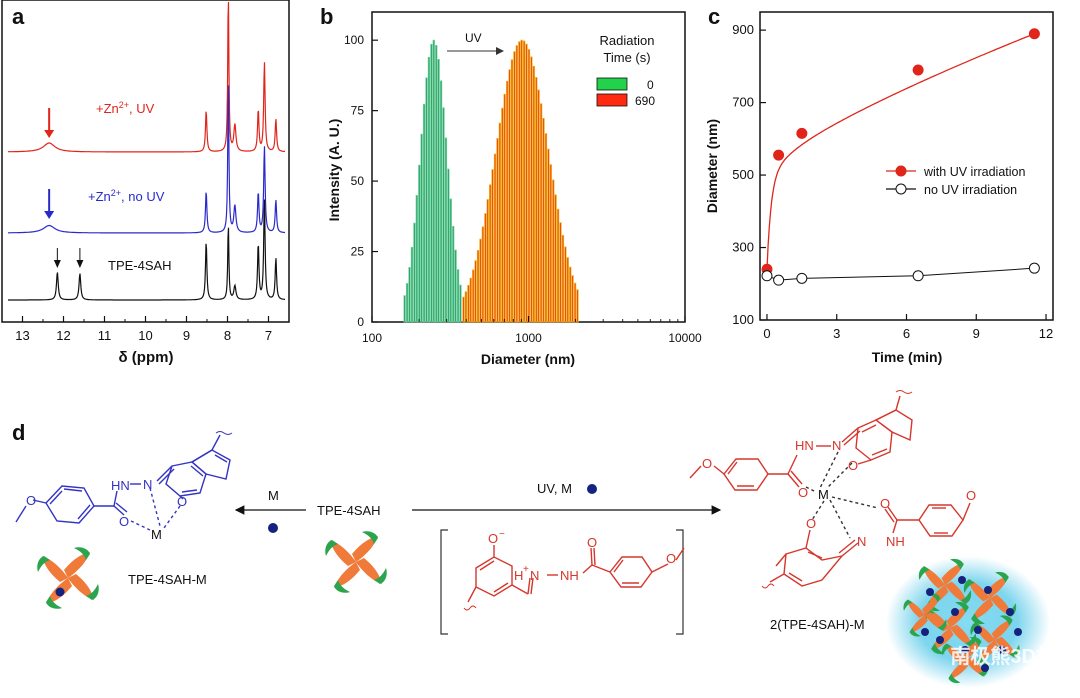 The width and height of the screenshot is (1080, 698). I want to click on nmr-x-tick-label: 9, so click(186, 335).